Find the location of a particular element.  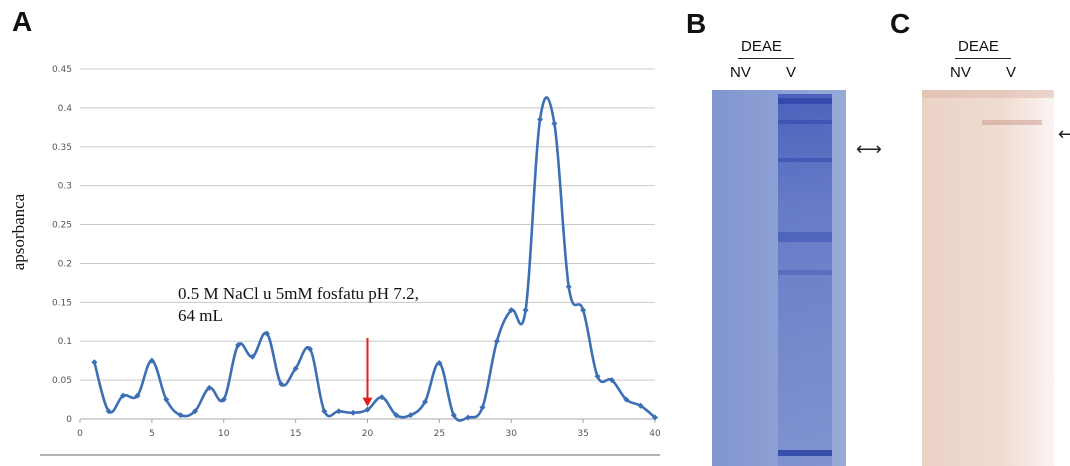

gel-b-band-arrow-icon: ⟷ is located at coordinates (869, 149).